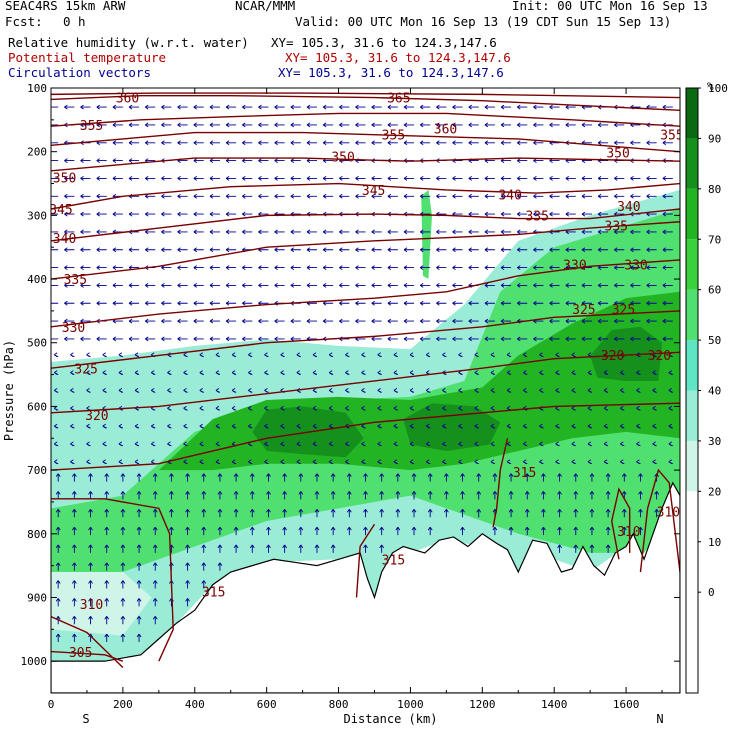 This screenshot has width=740, height=740. I want to click on colorbar-tick-label: 20, so click(714, 491).